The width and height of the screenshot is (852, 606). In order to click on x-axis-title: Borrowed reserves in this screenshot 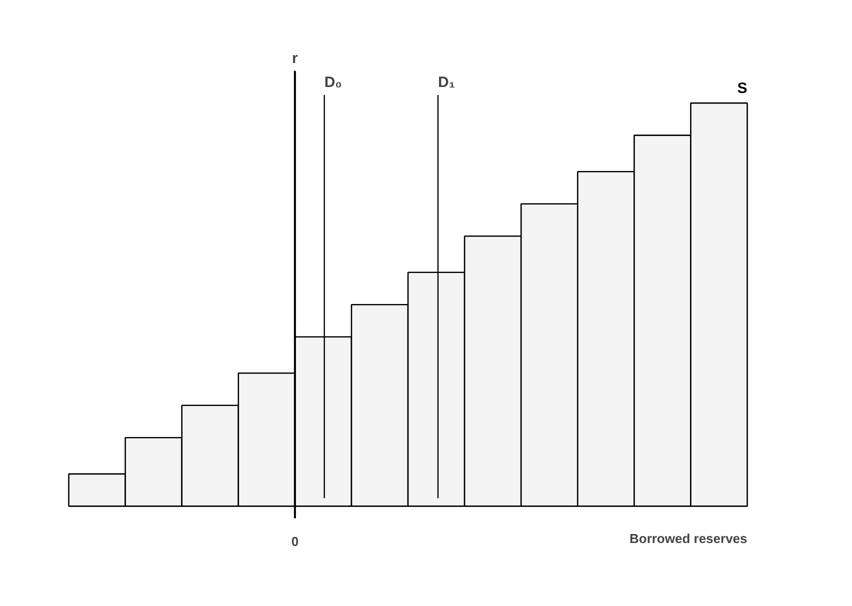, I will do `click(688, 538)`.